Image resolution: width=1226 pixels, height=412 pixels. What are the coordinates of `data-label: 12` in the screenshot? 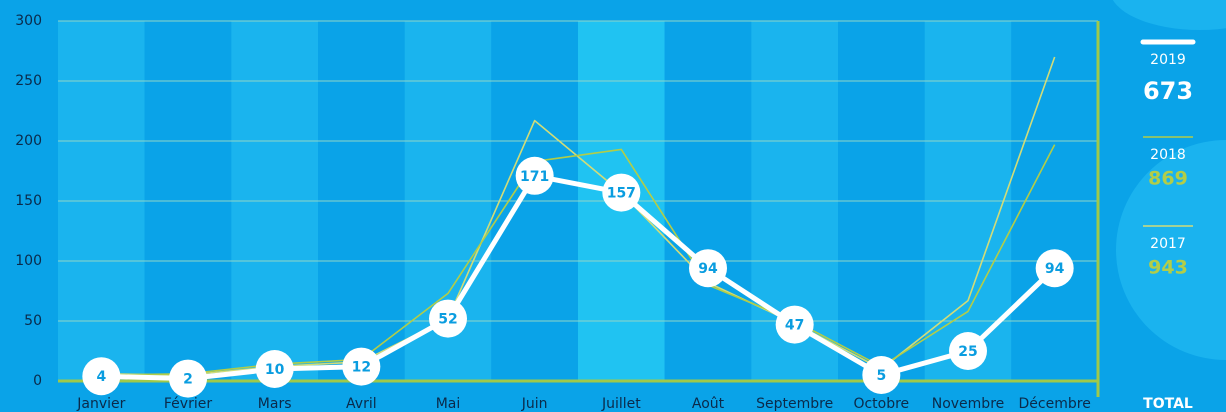 It's located at (361, 368).